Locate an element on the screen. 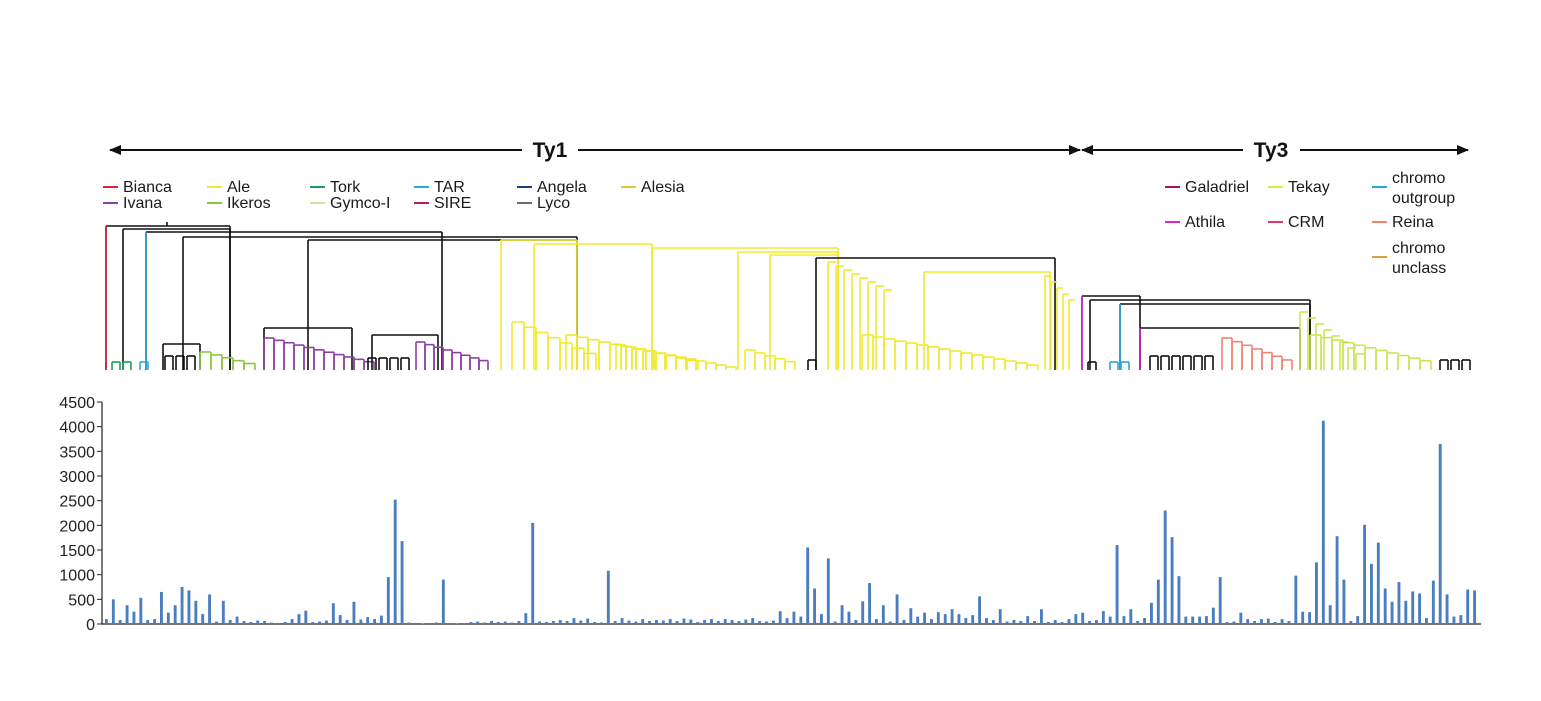  legend-label: Gymco-I is located at coordinates (360, 203).